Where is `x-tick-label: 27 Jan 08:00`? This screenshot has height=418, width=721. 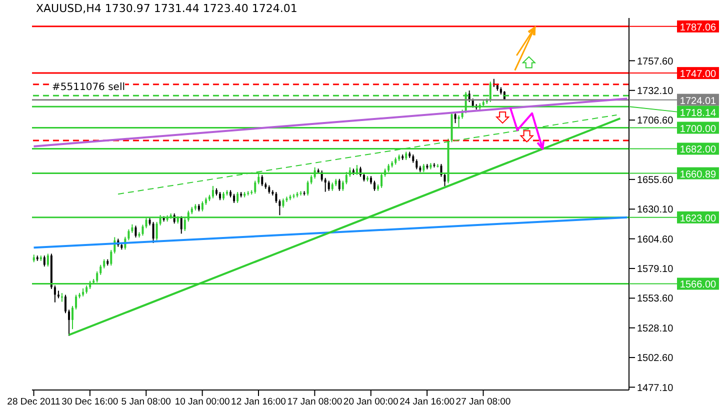 x-tick-label: 27 Jan 08:00 is located at coordinates (483, 402).